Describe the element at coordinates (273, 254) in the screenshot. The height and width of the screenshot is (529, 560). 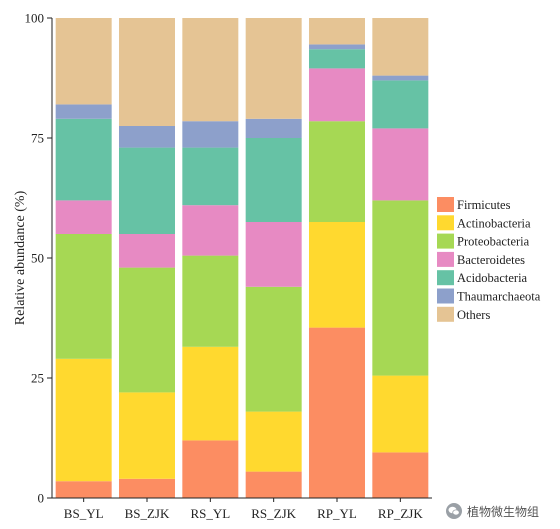
I see `bar-rs-zjk-bacteroidetes` at that location.